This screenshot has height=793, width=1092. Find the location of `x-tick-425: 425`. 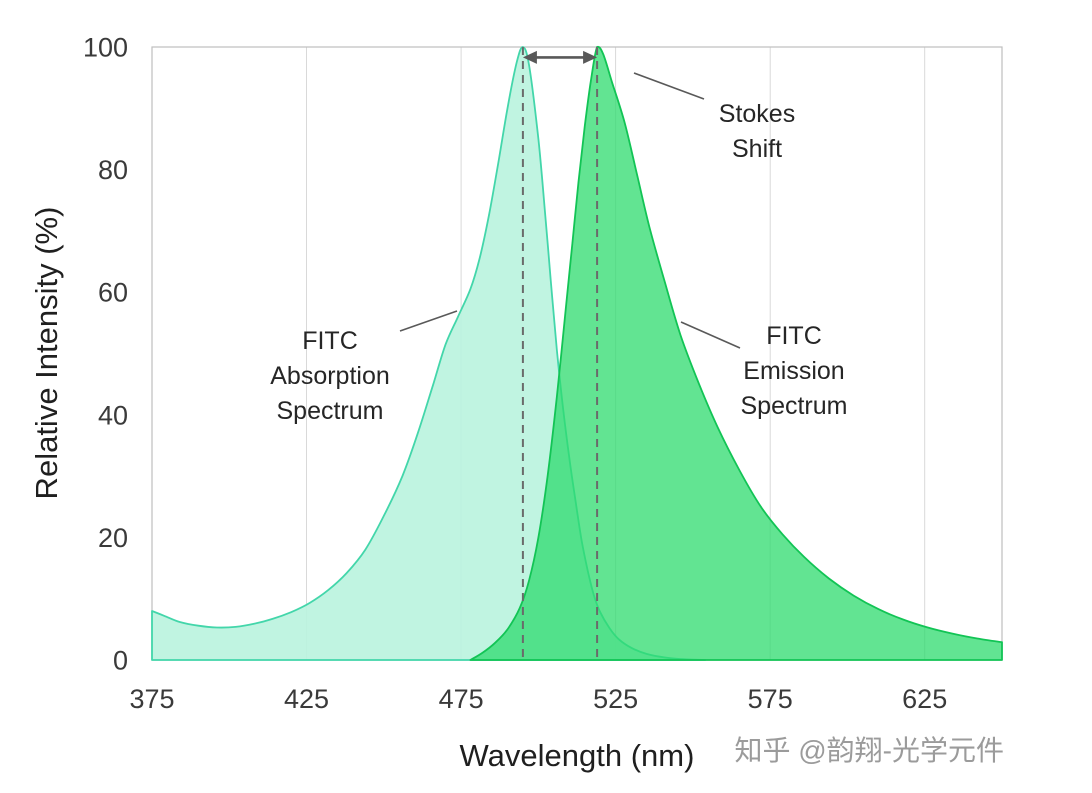

x-tick-425: 425 is located at coordinates (306, 699).